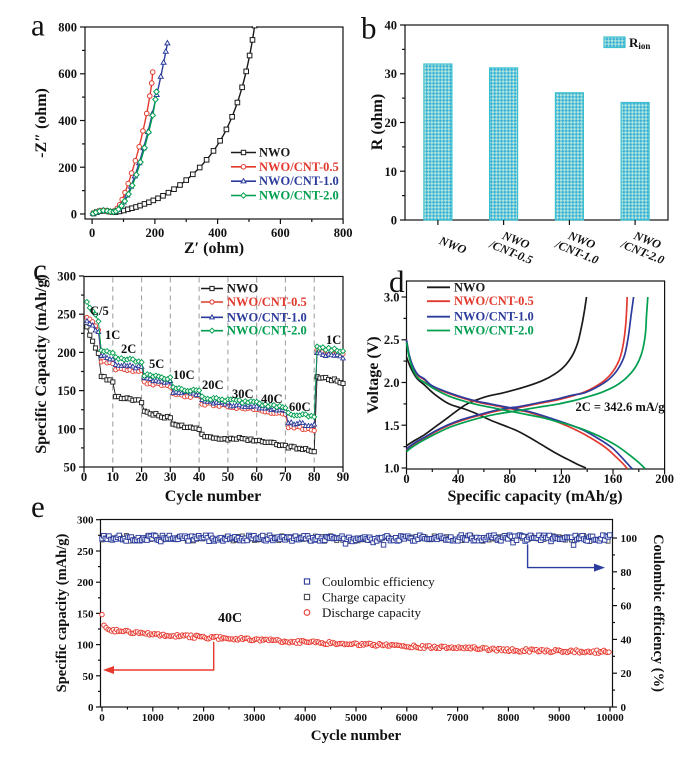  What do you see at coordinates (38, 25) in the screenshot?
I see `svg-text: a` at bounding box center [38, 25].